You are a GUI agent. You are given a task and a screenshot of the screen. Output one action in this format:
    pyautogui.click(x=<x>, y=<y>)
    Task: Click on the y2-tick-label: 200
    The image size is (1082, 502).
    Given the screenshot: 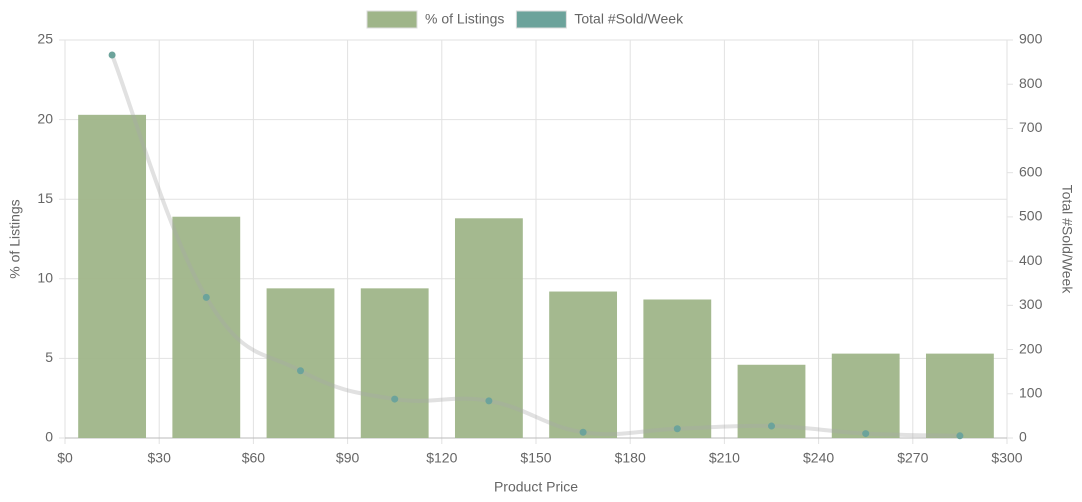 What is the action you would take?
    pyautogui.click(x=1031, y=348)
    